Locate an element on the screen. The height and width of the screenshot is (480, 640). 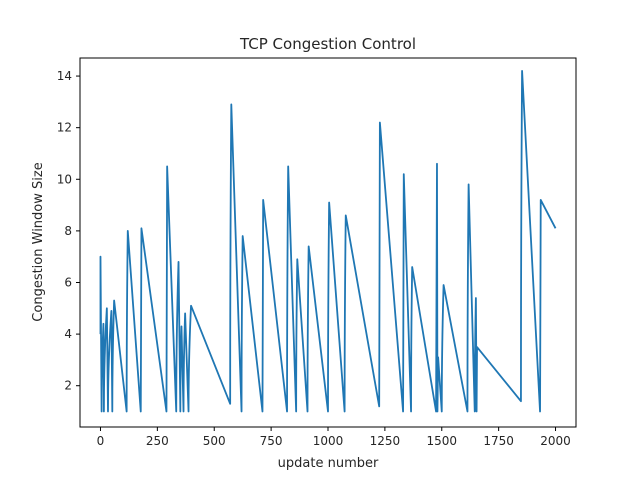
y-tick-label: 8 is located at coordinates (68, 231).